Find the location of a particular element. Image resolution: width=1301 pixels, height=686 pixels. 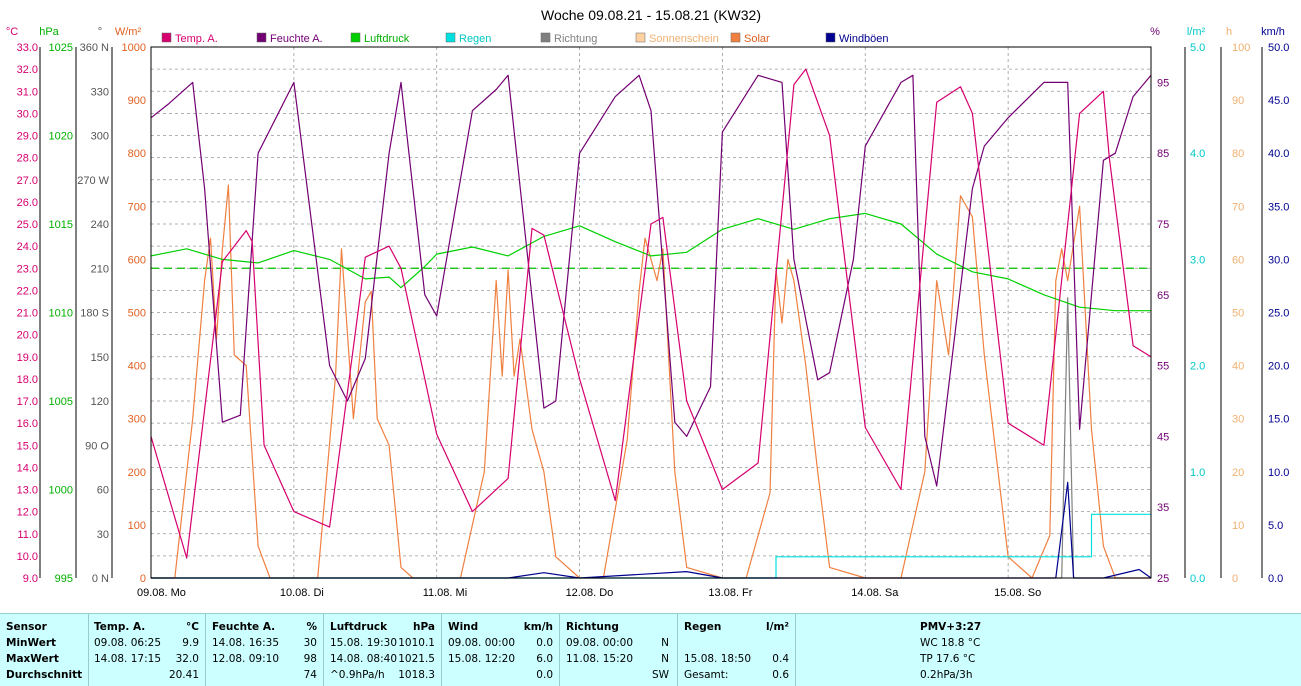

wind-max: 6.0 is located at coordinates (544, 659).